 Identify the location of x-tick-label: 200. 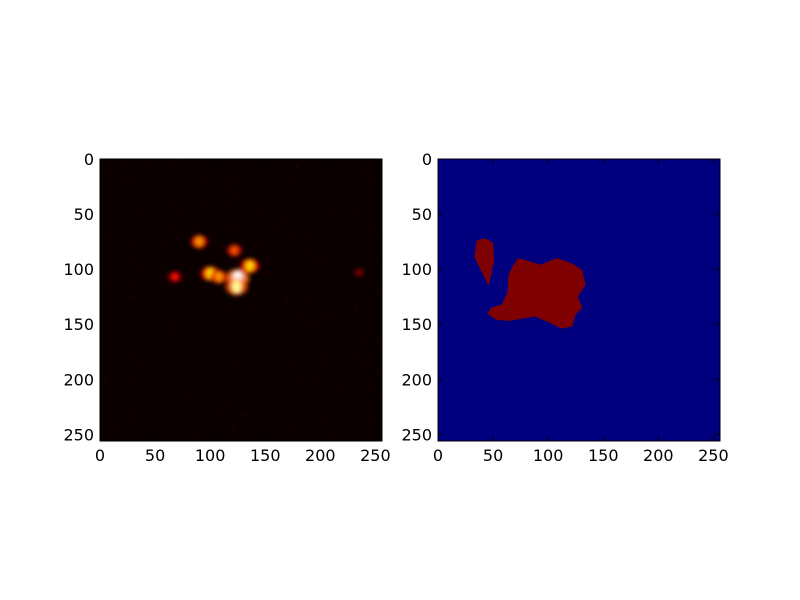
(320, 455).